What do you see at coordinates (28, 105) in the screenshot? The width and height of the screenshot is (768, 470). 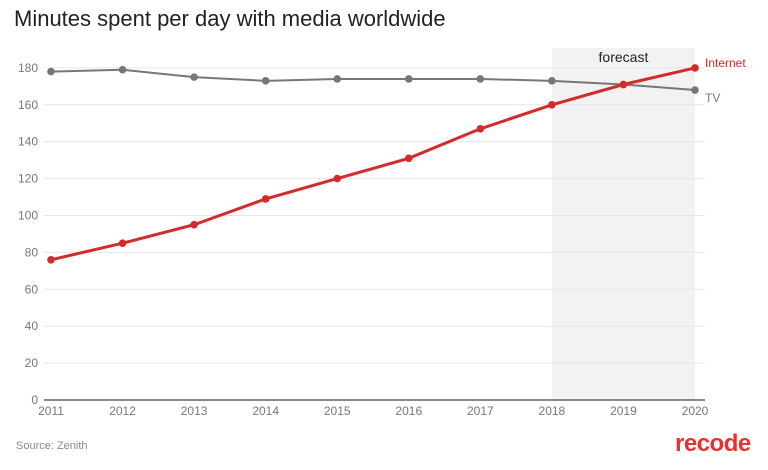 I see `y-tick-label: 160` at bounding box center [28, 105].